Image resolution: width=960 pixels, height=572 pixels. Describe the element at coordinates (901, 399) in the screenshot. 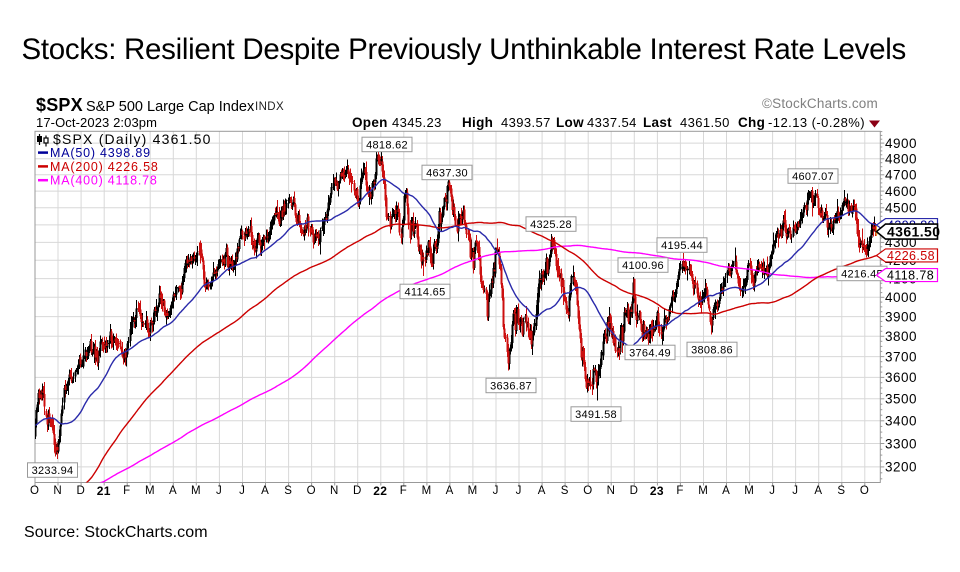

I see `svg-text: 3500` at that location.